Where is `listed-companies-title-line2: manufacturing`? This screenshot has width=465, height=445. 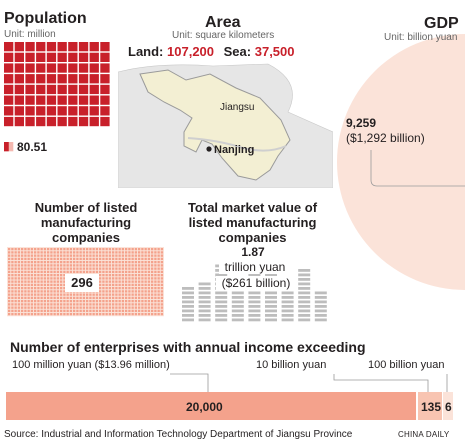
listed-companies-title-line2: manufacturing is located at coordinates (86, 222).